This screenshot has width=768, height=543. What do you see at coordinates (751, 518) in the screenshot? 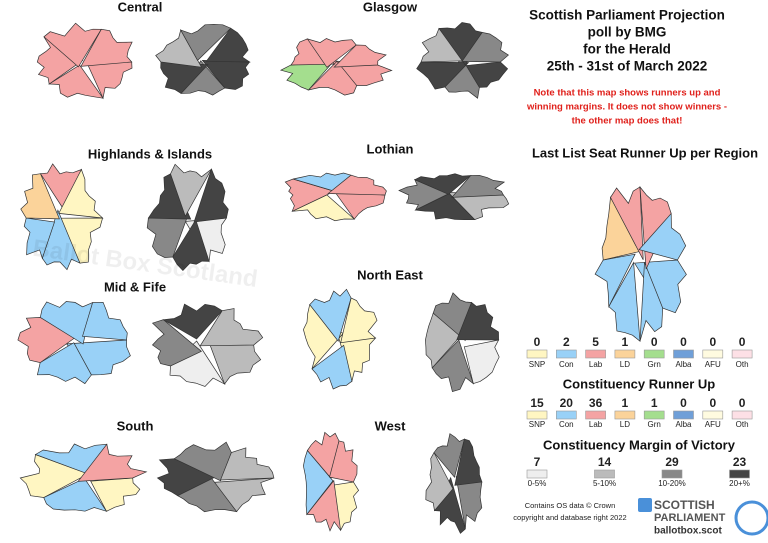
I see `logo-ring` at bounding box center [751, 518].